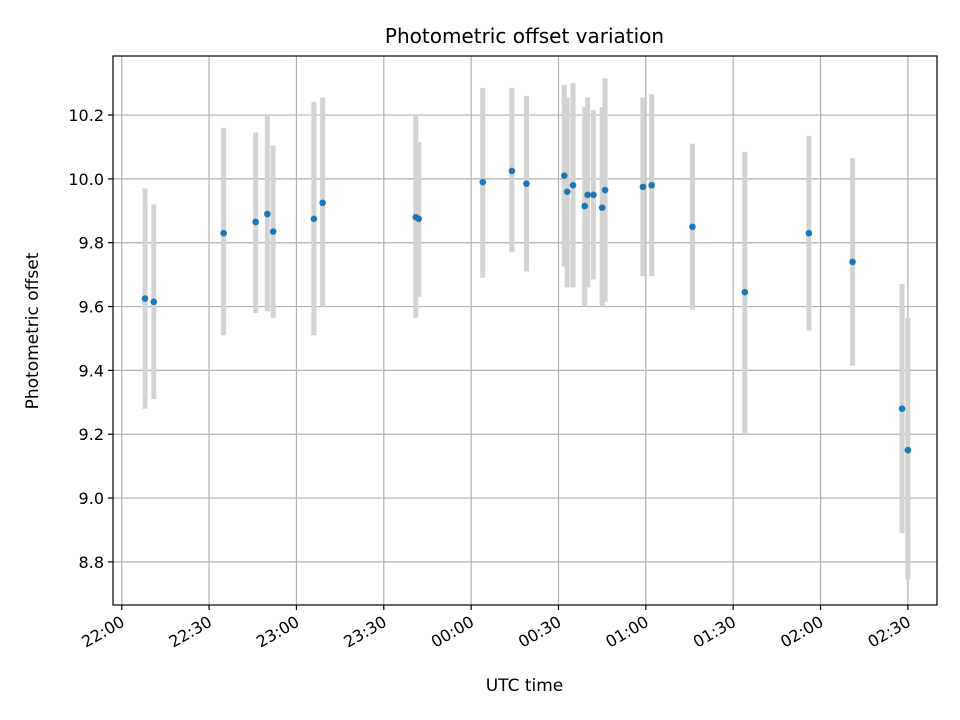 This screenshot has width=960, height=720. I want to click on y-tick-label: 10.2, so click(86, 115).